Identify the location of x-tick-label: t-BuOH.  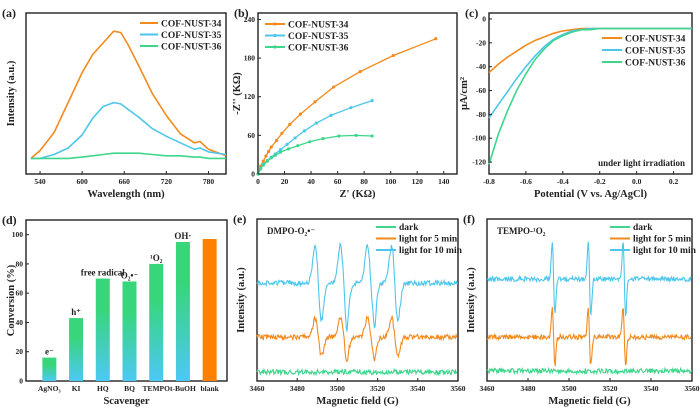
(183, 388).